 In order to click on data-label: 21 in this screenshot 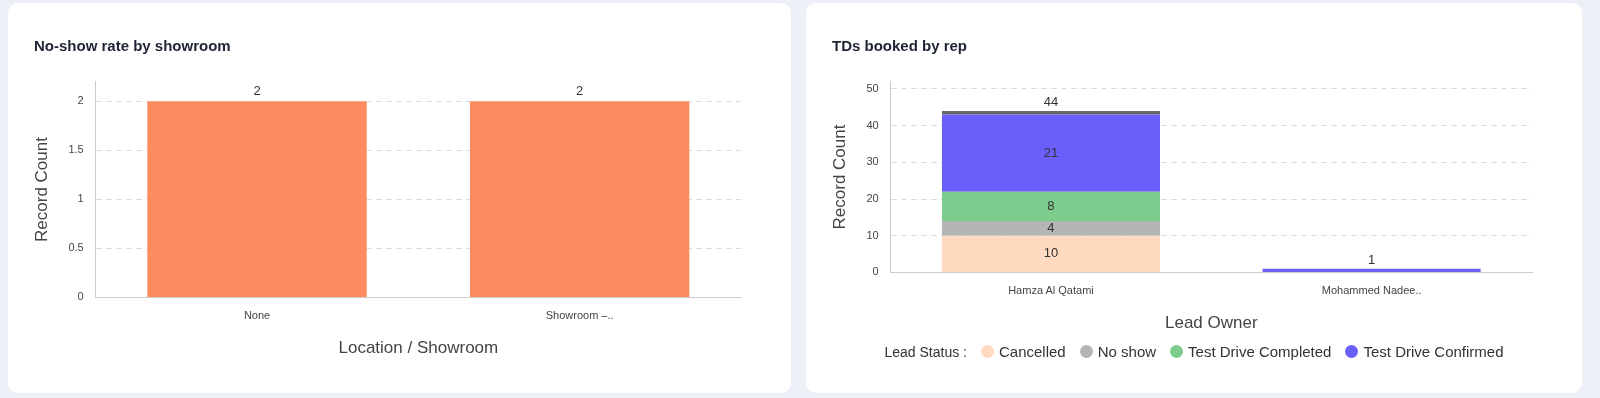, I will do `click(1051, 152)`.